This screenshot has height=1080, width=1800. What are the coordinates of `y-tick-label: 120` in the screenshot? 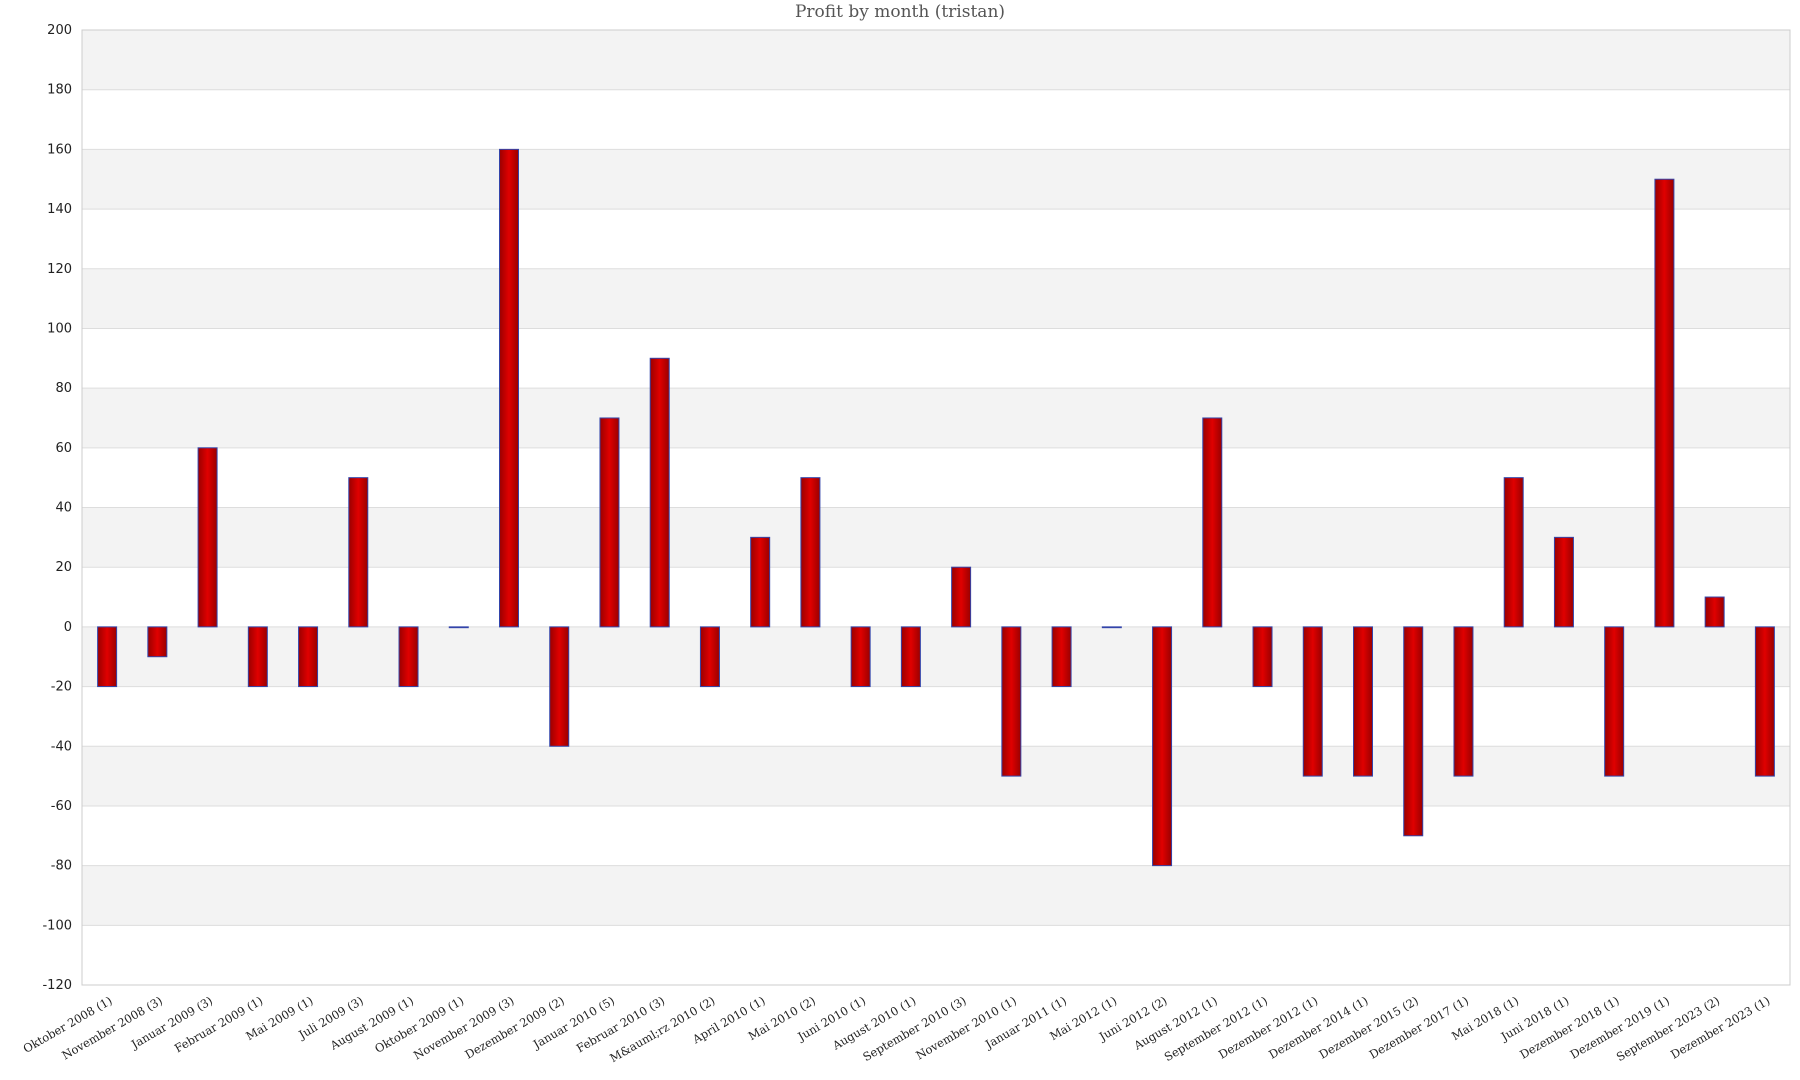 It's located at (59, 269).